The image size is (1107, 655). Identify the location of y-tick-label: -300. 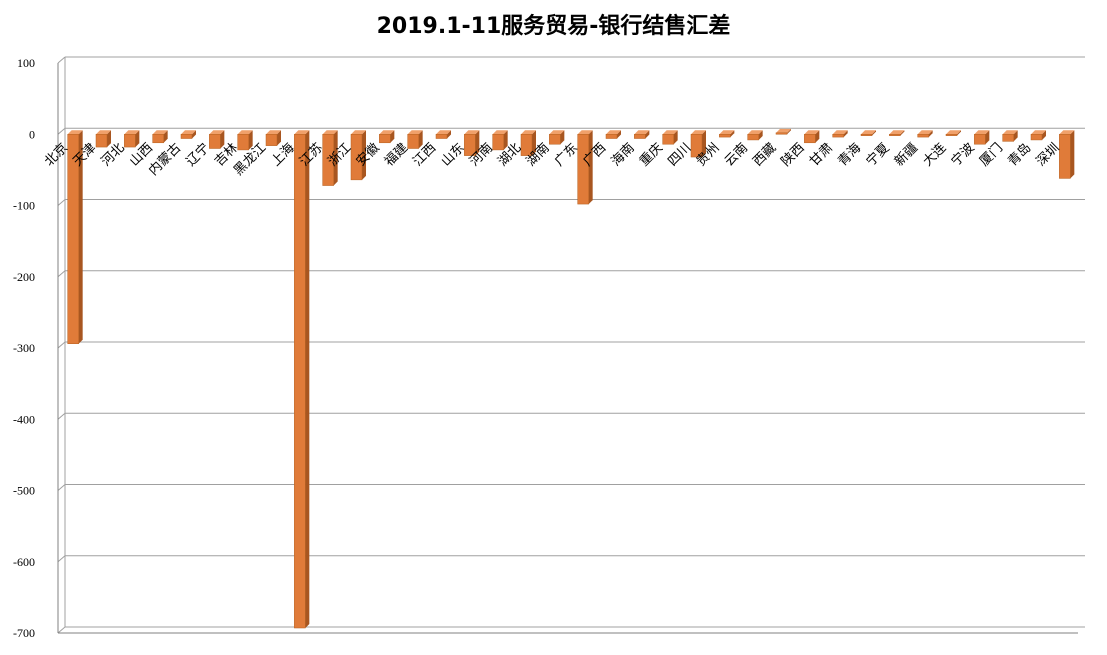
(24, 348).